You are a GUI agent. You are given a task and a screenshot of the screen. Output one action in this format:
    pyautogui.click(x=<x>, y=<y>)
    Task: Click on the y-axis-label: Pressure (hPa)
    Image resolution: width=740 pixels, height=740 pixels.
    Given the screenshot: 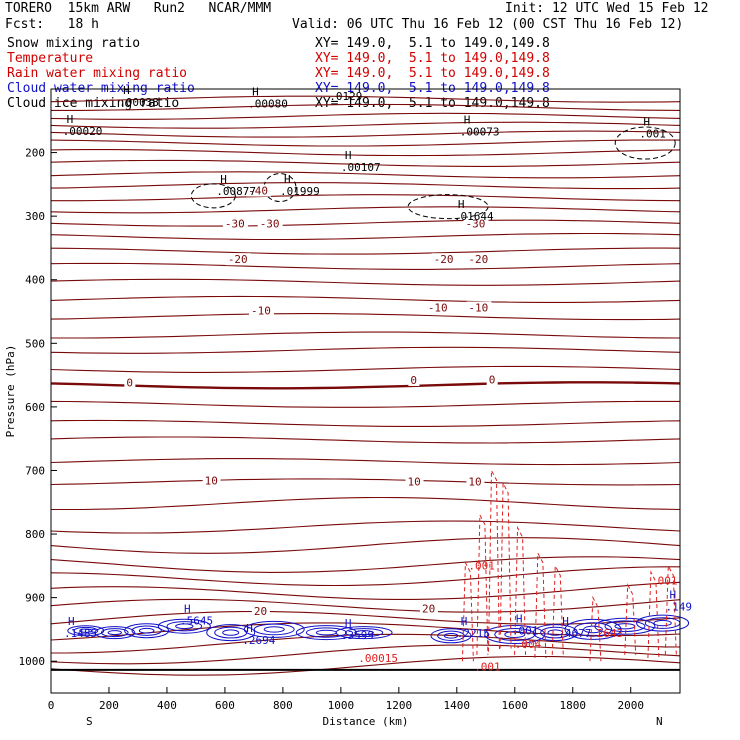 What is the action you would take?
    pyautogui.click(x=10, y=391)
    